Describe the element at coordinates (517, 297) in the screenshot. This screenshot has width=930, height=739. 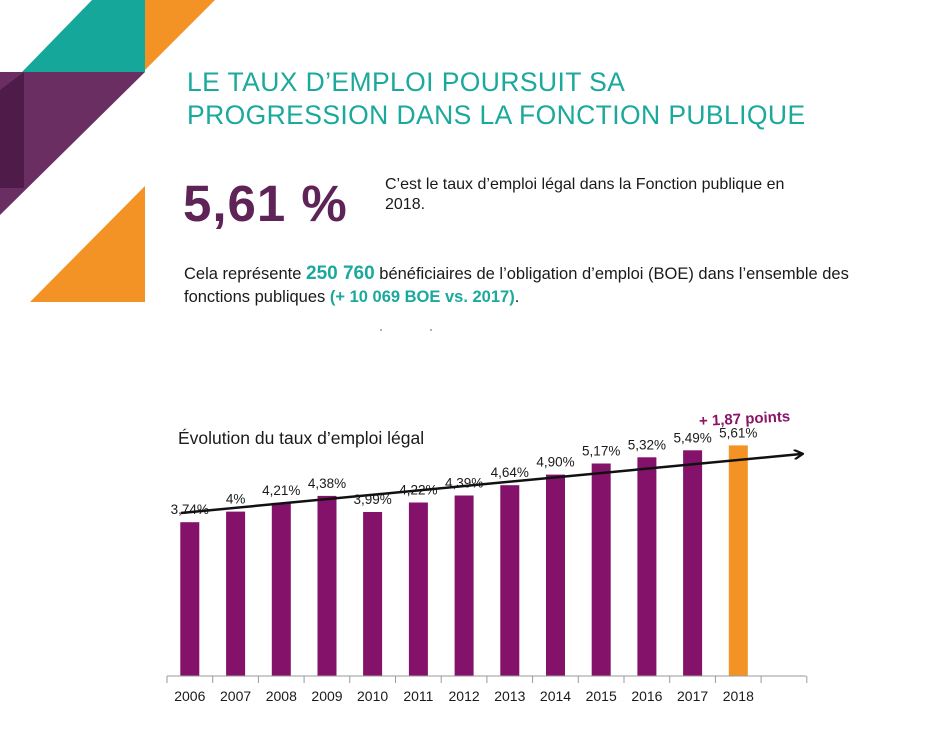
I see `summary-text-3: .` at that location.